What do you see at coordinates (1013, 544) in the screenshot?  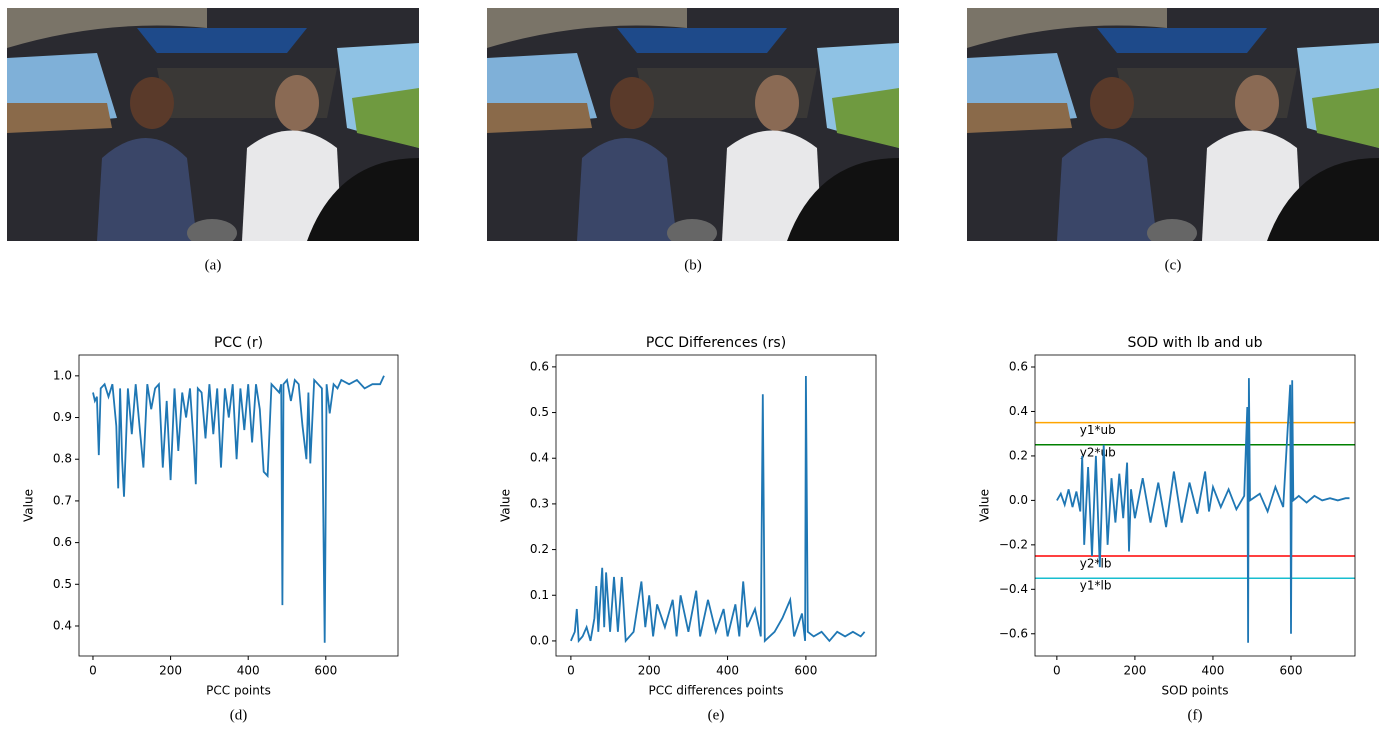 I see `y-tick-label: −0.2` at bounding box center [1013, 544].